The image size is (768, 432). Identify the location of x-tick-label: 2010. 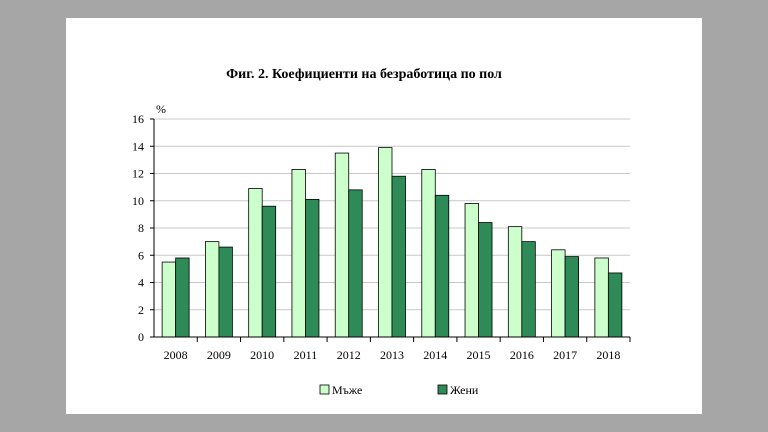
(262, 355).